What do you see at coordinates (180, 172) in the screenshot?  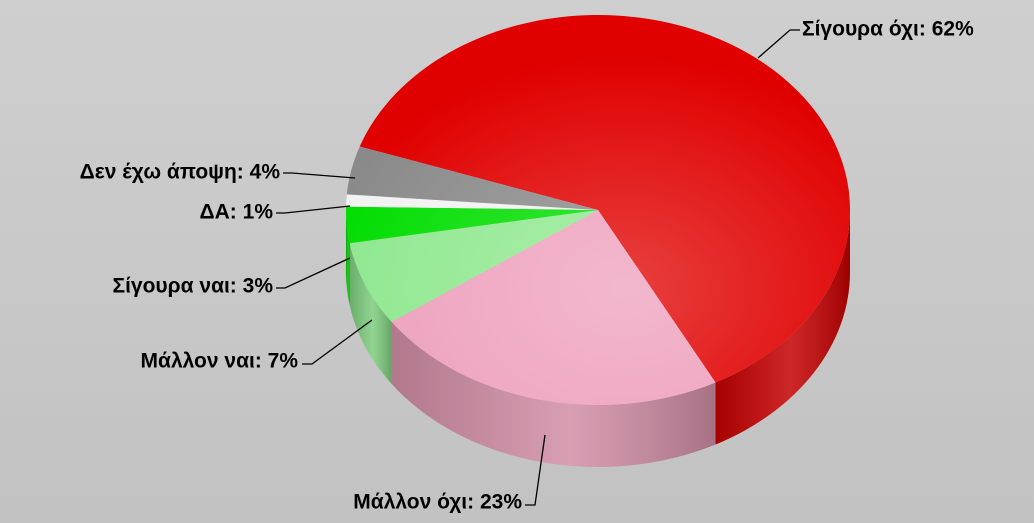 I see `data-label: Δεν έχω άποψη: 4%` at bounding box center [180, 172].